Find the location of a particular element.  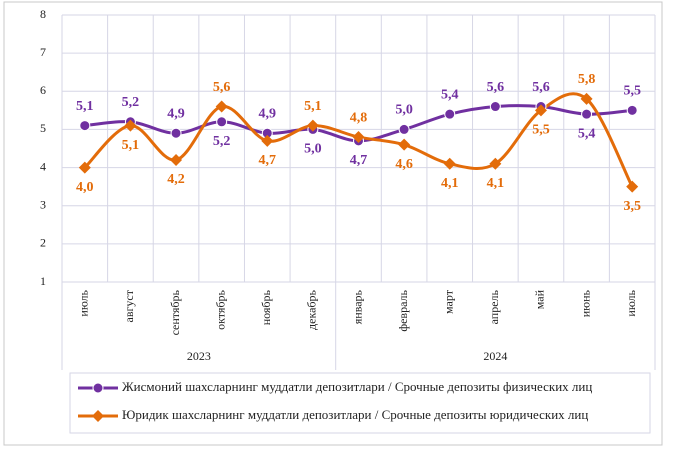

x-tick-label: август is located at coordinates (129, 305).